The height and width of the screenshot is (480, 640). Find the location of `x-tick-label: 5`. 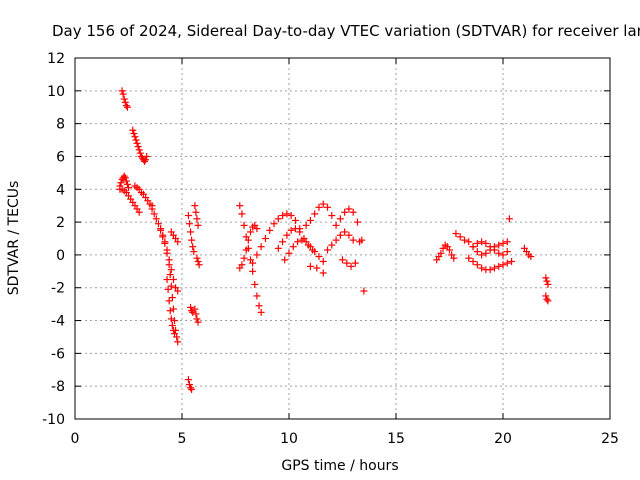

x-tick-label: 5 is located at coordinates (182, 439).